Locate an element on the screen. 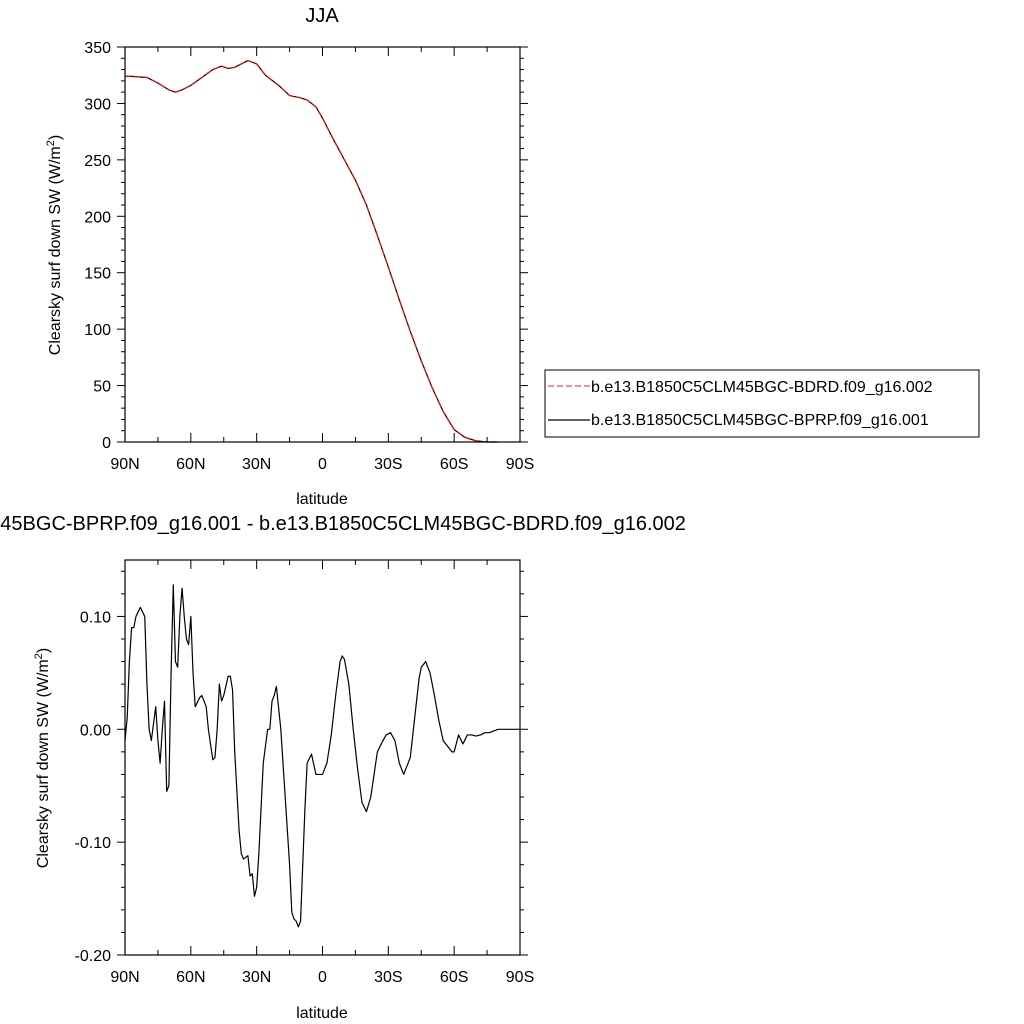  bottom-y-axis-label-text: Clearsky surf down SW is located at coordinates (43, 784).